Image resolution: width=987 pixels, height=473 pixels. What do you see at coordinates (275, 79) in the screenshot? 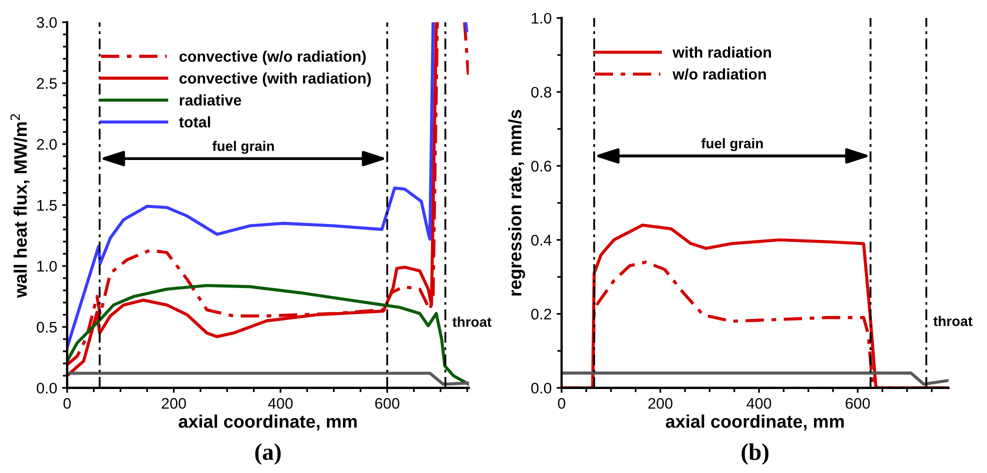
I see `legend-label: convective (with radiation)` at bounding box center [275, 79].